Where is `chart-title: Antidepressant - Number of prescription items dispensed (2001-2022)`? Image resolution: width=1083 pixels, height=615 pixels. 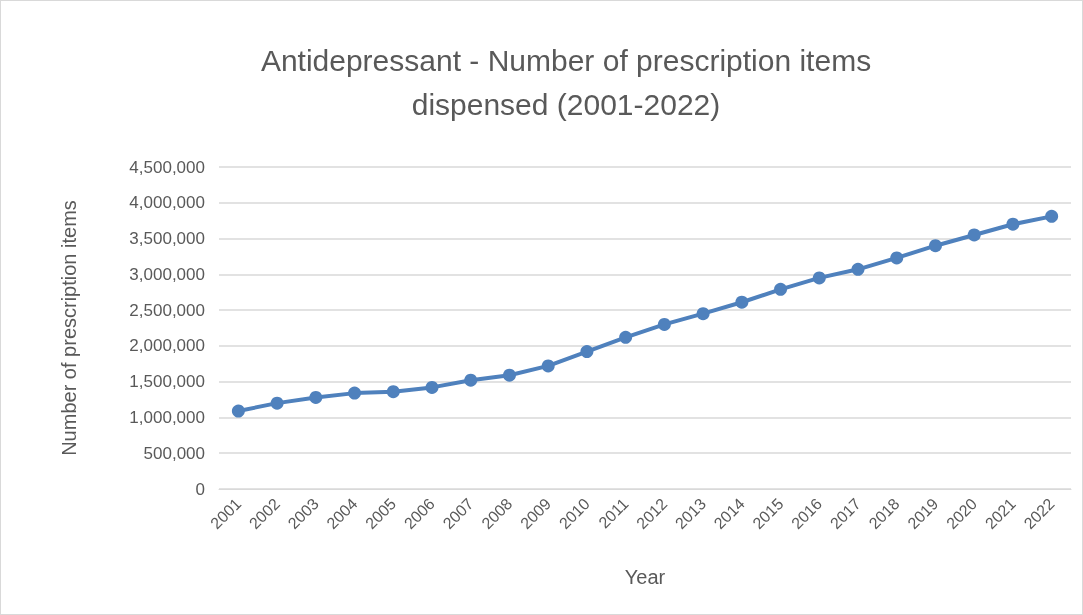 chart-title: Antidepressant - Number of prescription items dispensed (2001-2022) is located at coordinates (566, 82).